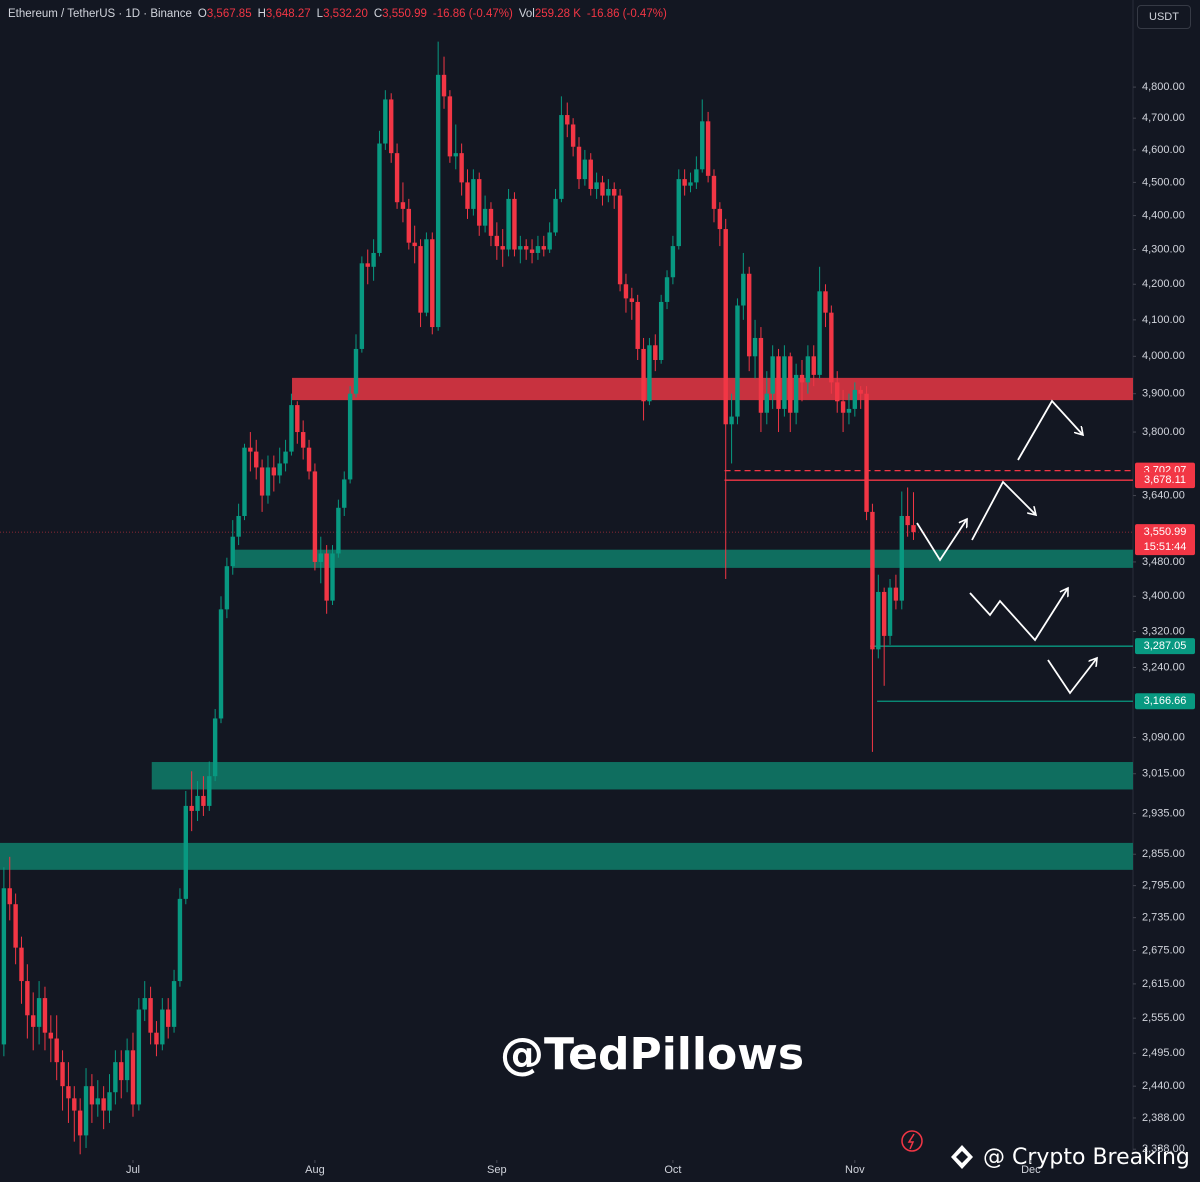  What do you see at coordinates (1163, 631) in the screenshot?
I see `y-tick-label: 3,320.00` at bounding box center [1163, 631].